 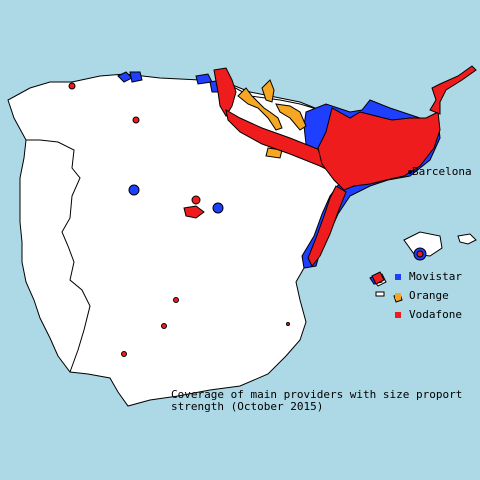 What do you see at coordinates (365, 56) in the screenshot?
I see `france-land` at bounding box center [365, 56].